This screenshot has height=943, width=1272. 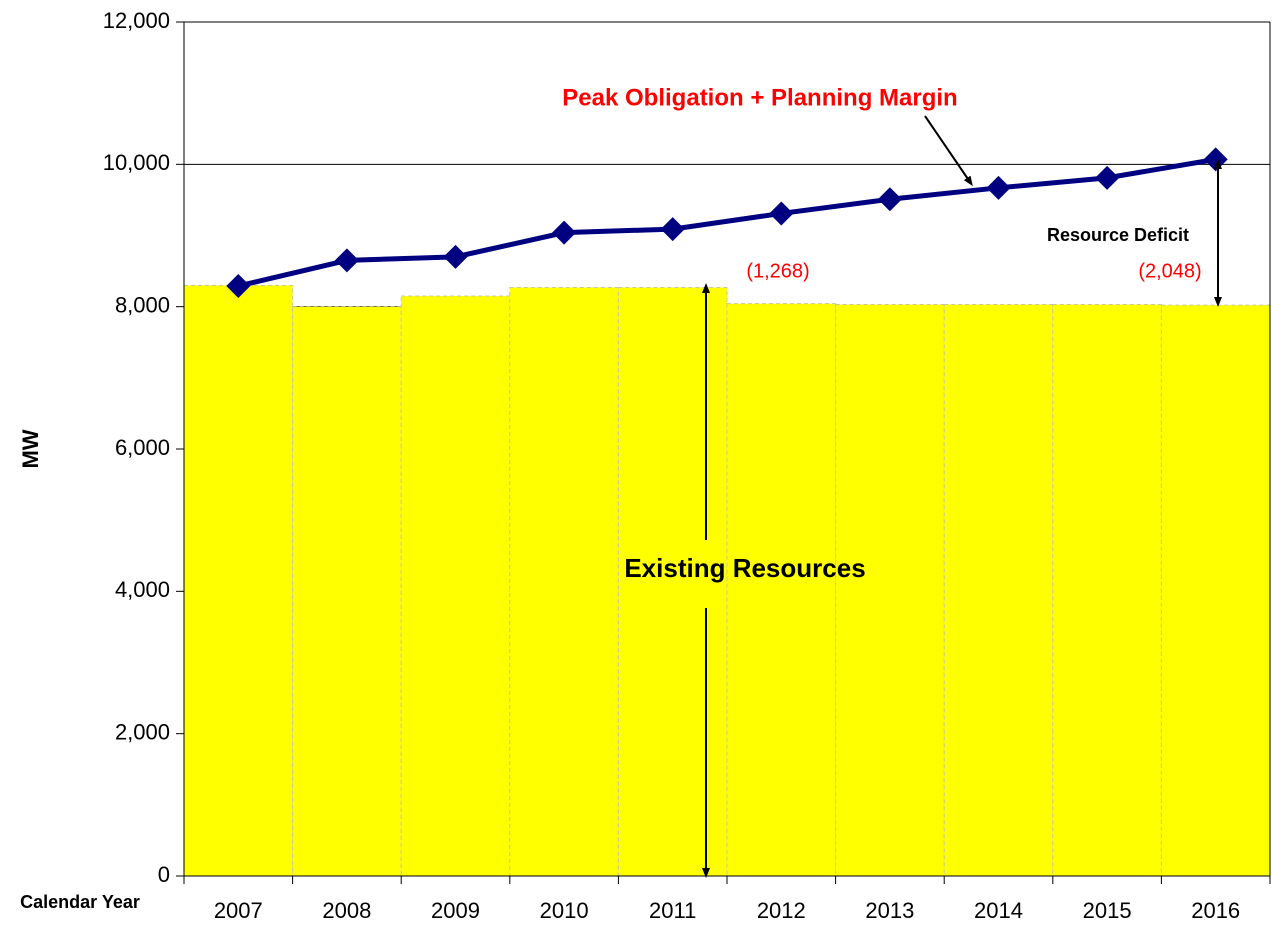 What do you see at coordinates (80, 902) in the screenshot?
I see `x-axis-label: Calendar Year` at bounding box center [80, 902].